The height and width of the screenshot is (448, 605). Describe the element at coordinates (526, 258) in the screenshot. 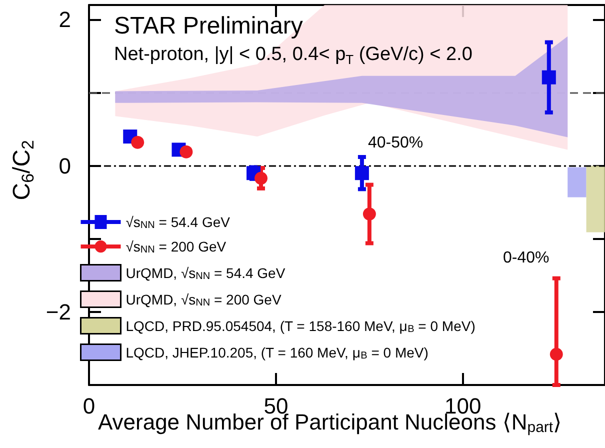

I see `annotation: 0-40%` at that location.